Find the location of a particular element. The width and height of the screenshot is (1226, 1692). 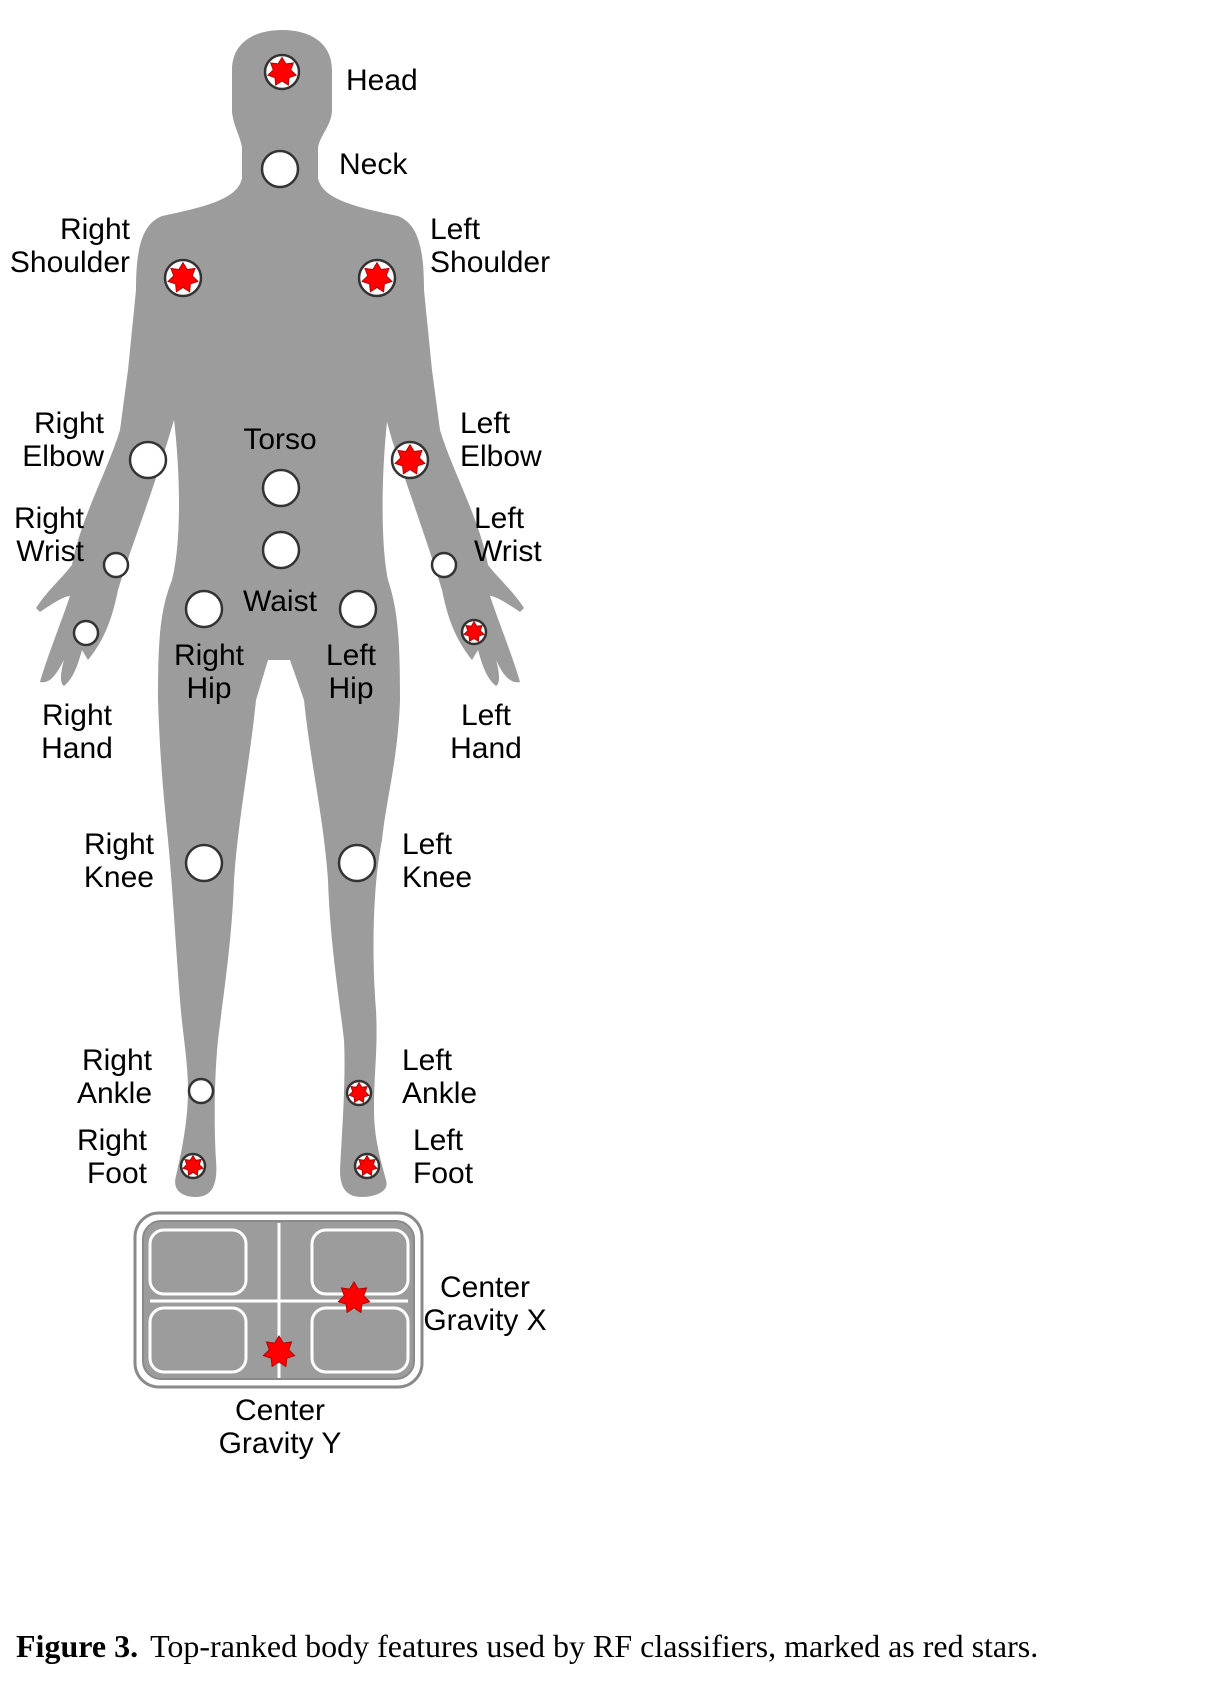

center-gravity-x-star-icon is located at coordinates (354, 1297).